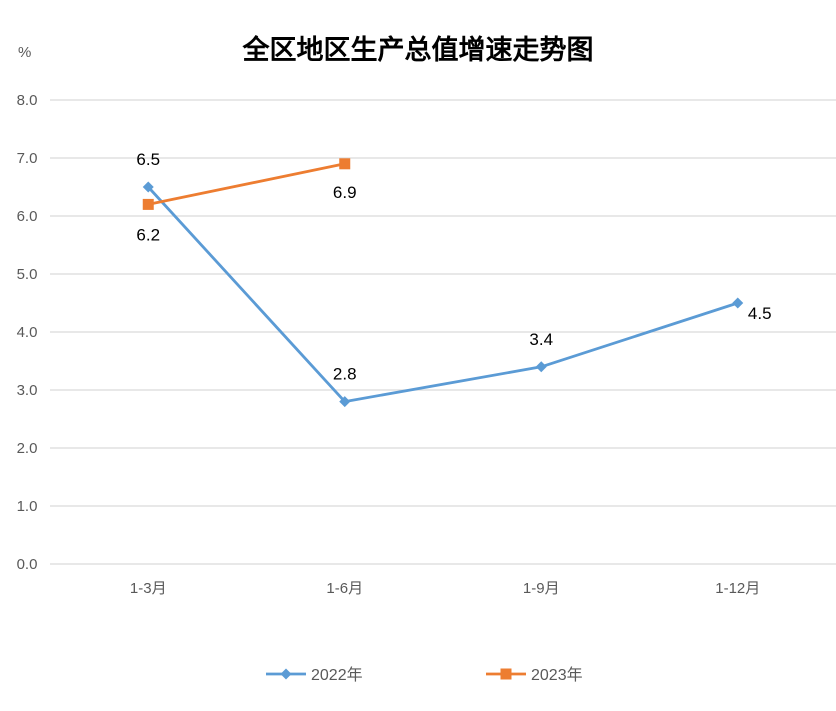 The image size is (836, 711). I want to click on x-tick-label: 1-12月, so click(737, 588).